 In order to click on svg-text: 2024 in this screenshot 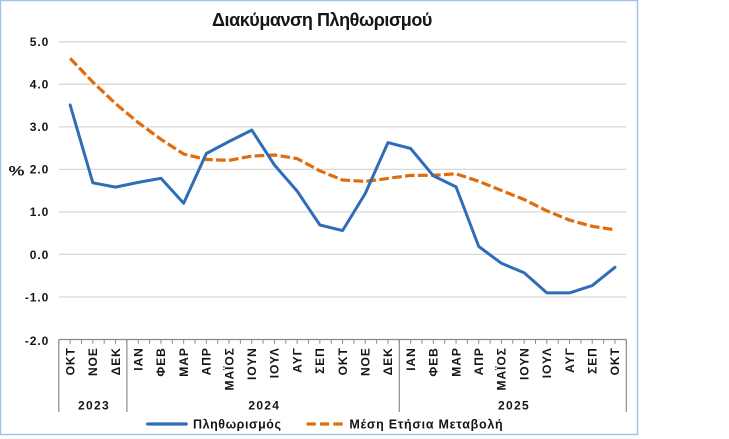, I will do `click(264, 406)`.